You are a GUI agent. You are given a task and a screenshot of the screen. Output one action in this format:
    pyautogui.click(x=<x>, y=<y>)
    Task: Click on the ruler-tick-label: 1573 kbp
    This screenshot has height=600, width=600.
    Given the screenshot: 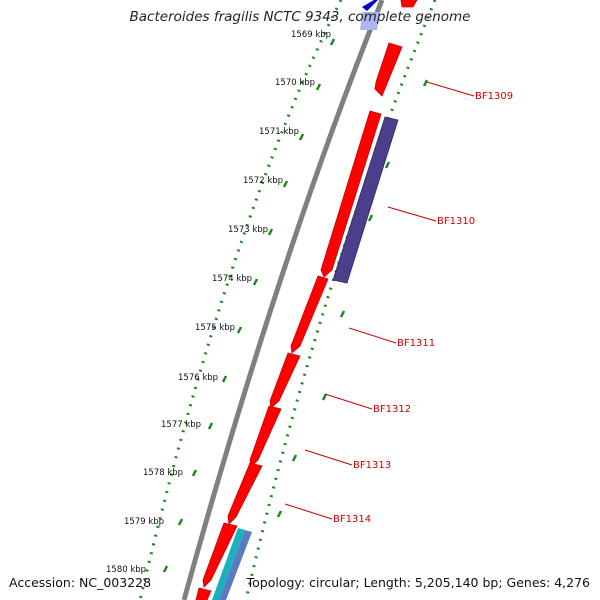 What is the action you would take?
    pyautogui.click(x=248, y=230)
    